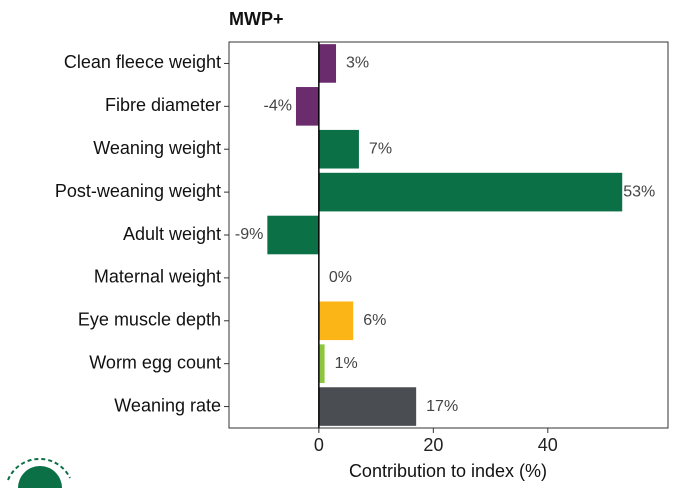  Describe the element at coordinates (319, 445) in the screenshot. I see `x-tick-label: 0` at that location.